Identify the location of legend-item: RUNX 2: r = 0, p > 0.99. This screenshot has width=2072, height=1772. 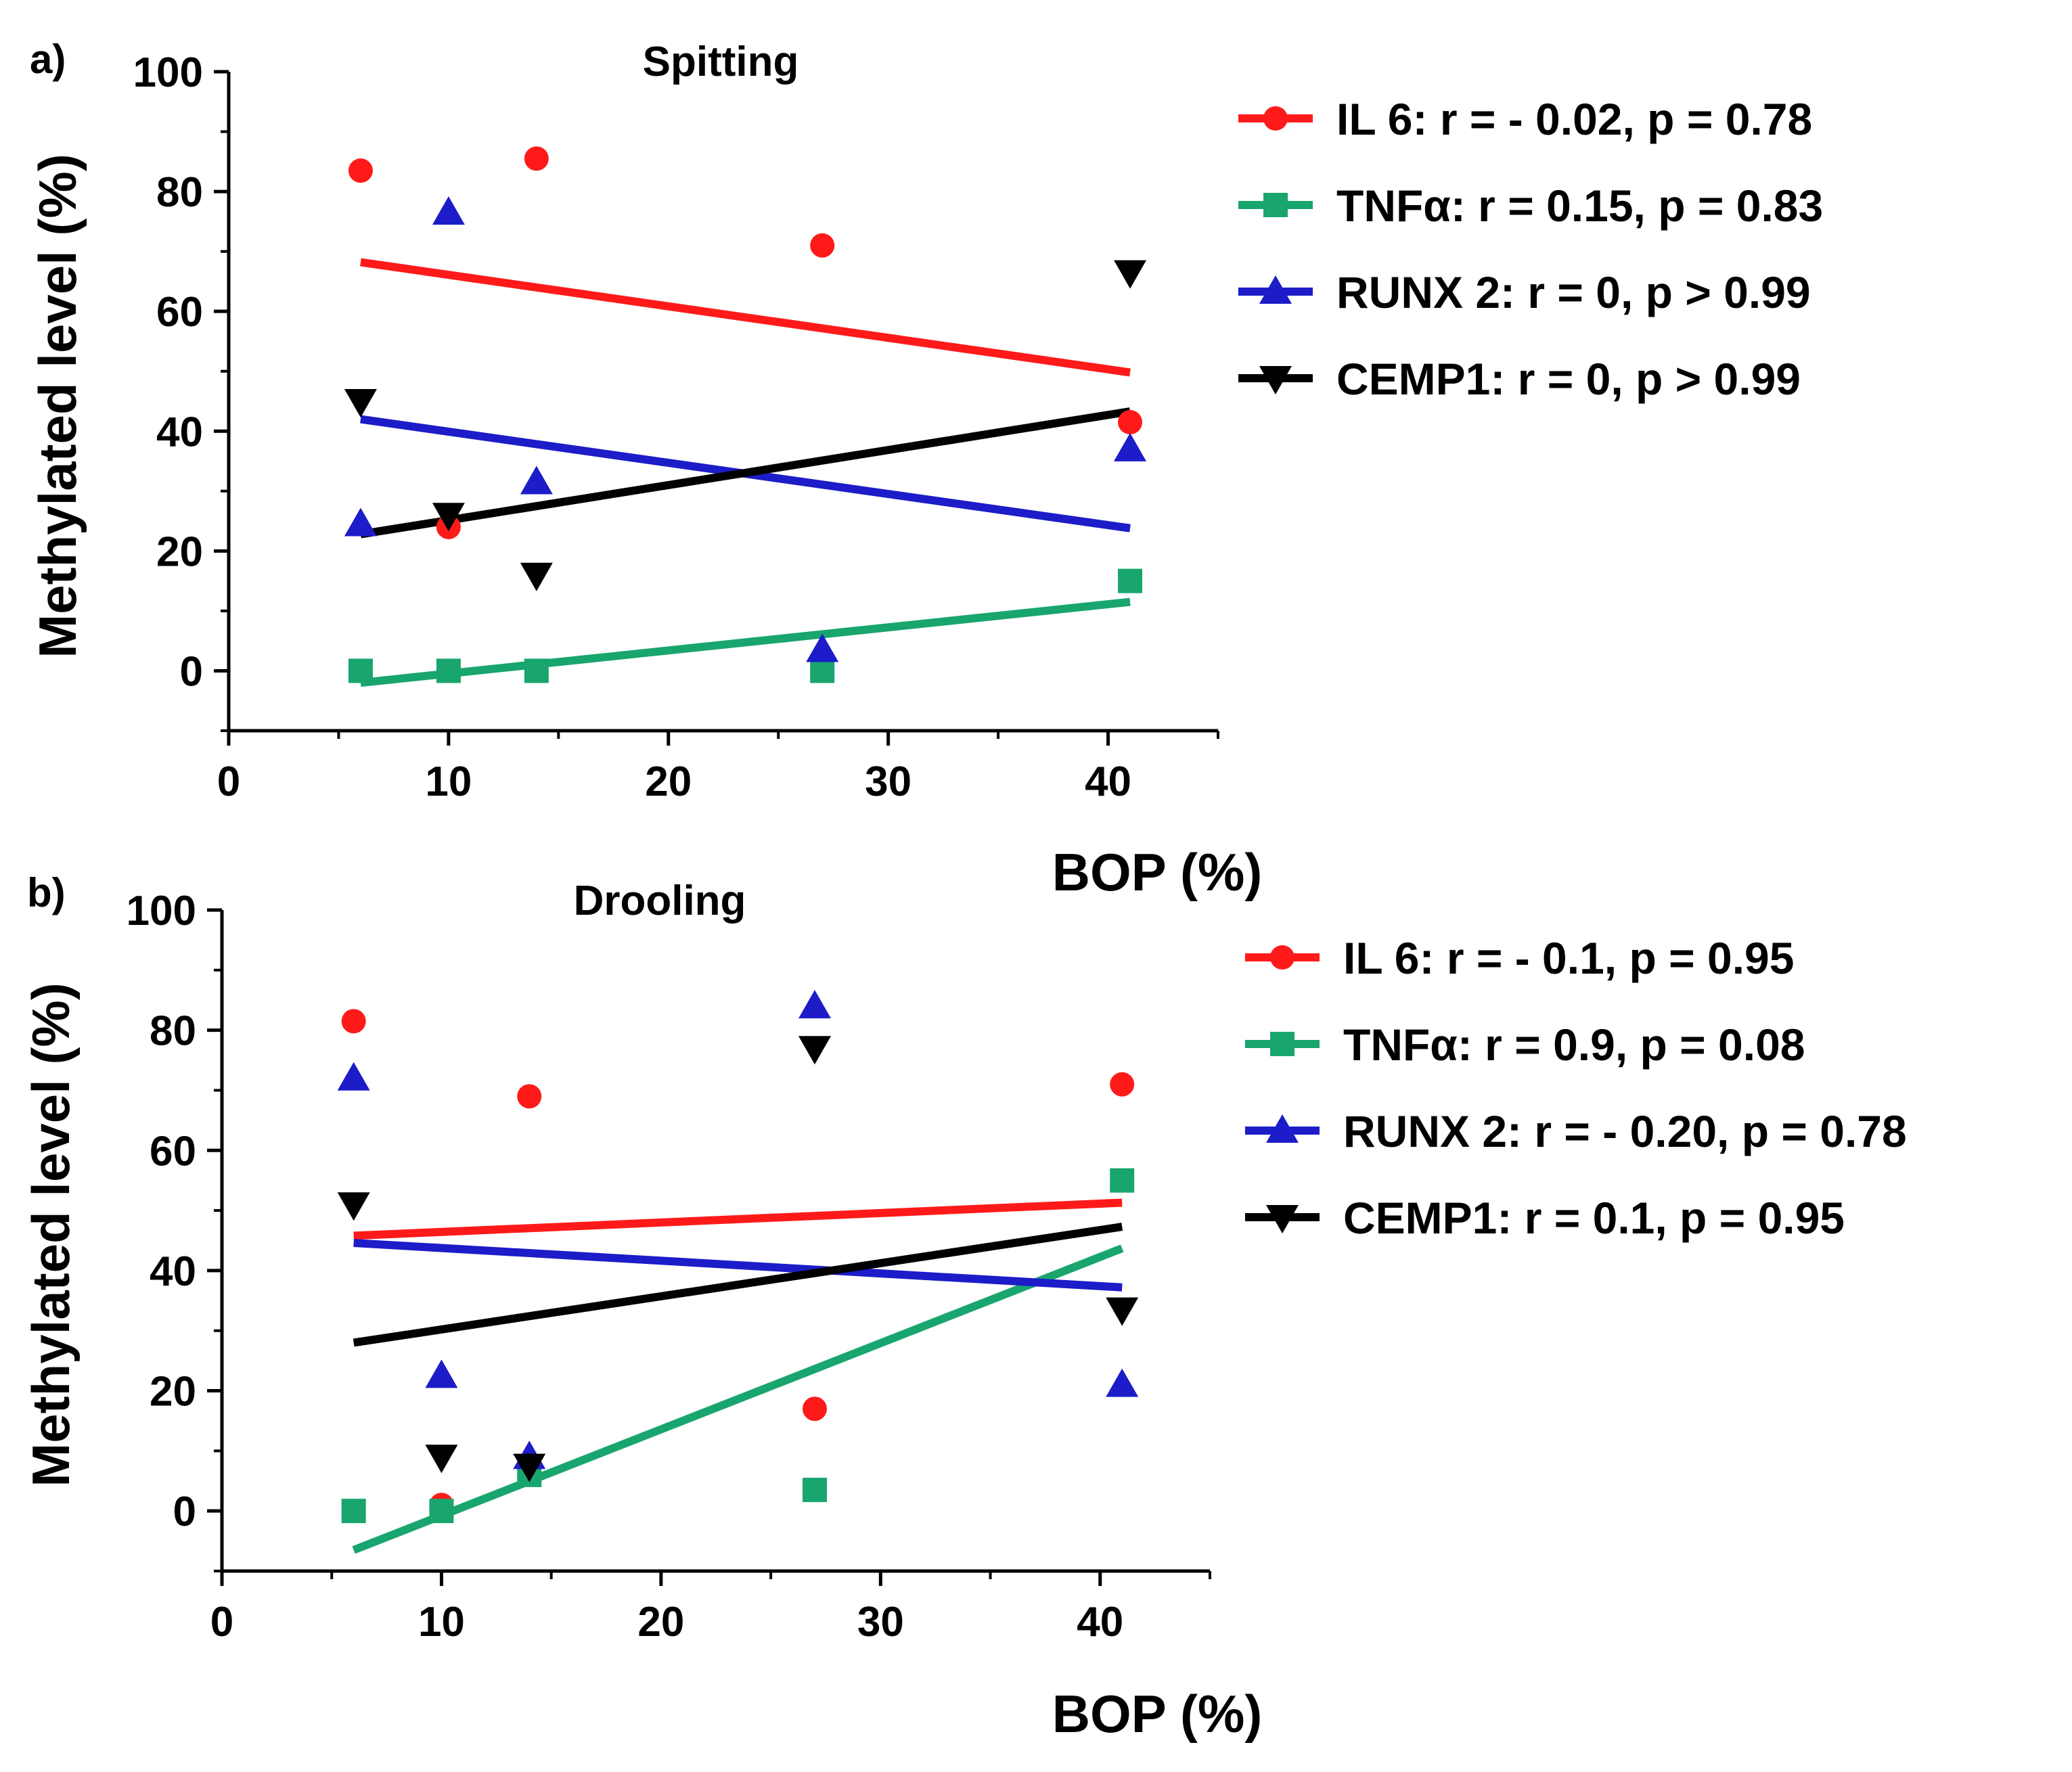
(1524, 292).